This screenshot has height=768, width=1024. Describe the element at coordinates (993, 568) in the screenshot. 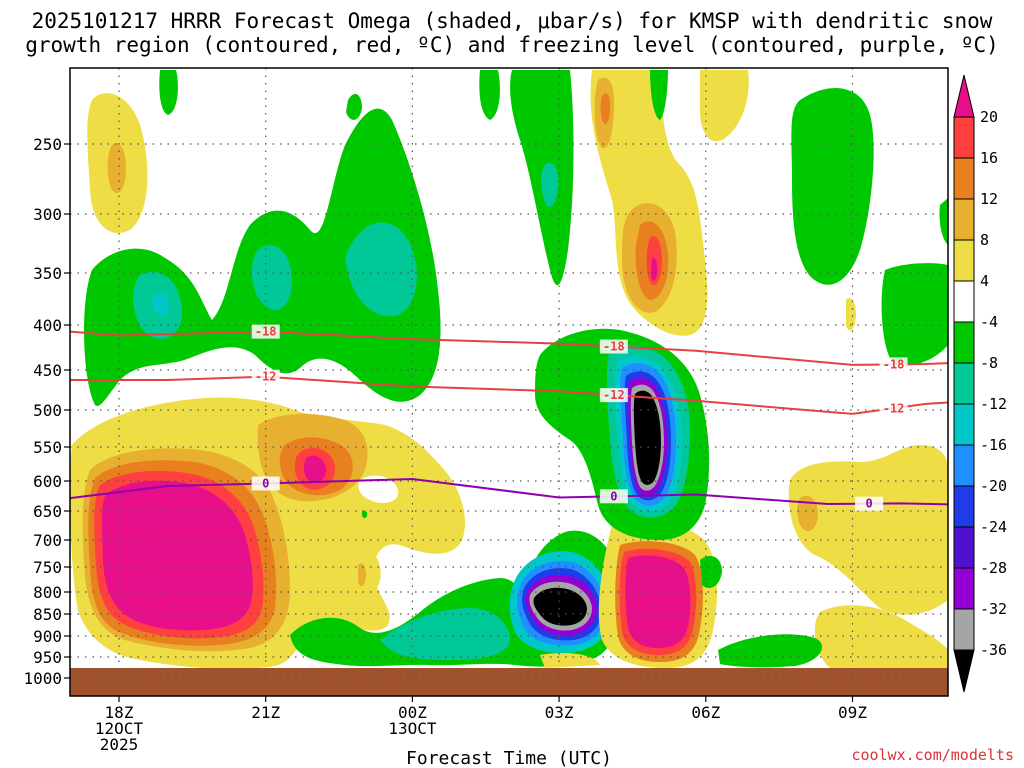

I see `colorbar-label: -28` at that location.